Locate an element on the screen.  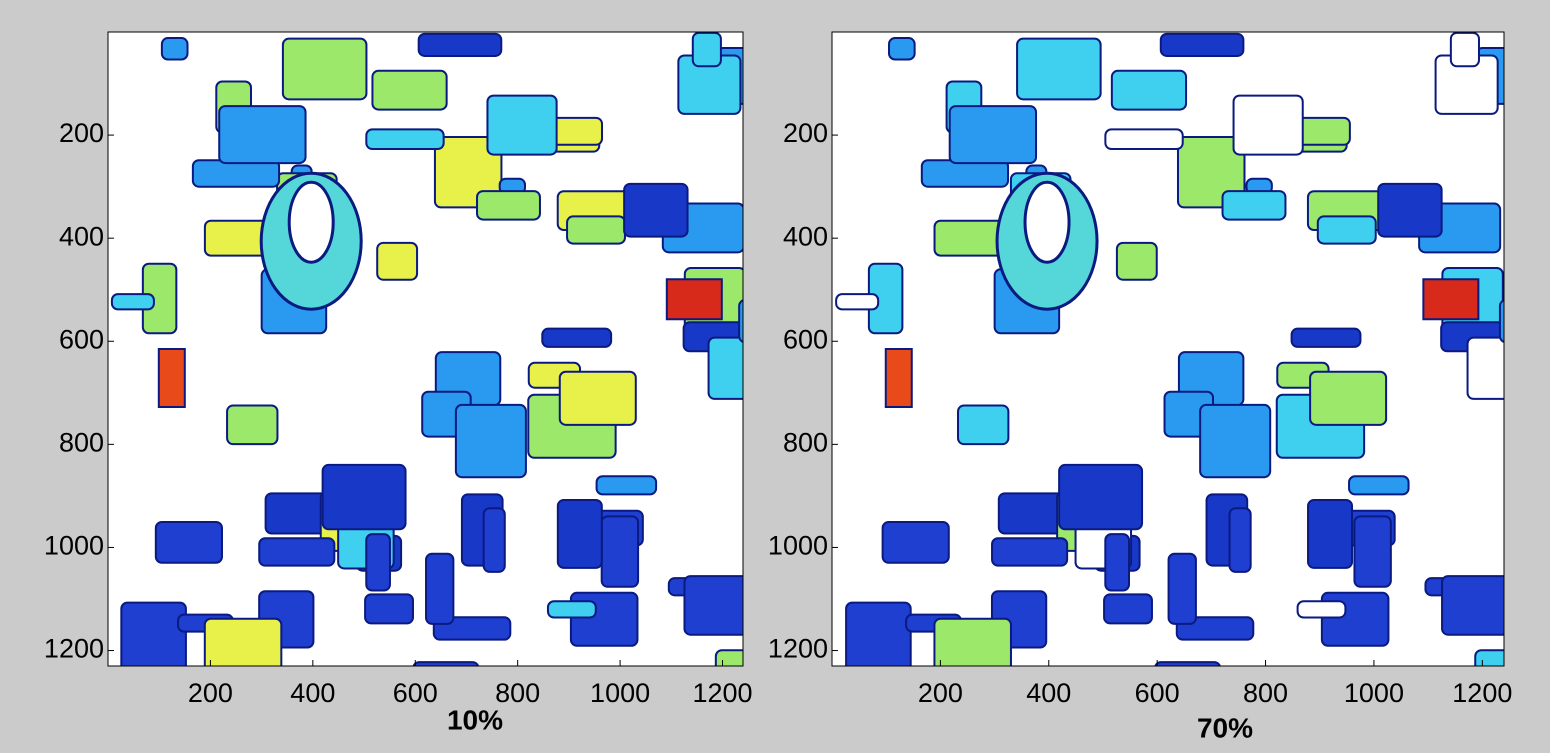
x-tick-label: 800 is located at coordinates (517, 693).